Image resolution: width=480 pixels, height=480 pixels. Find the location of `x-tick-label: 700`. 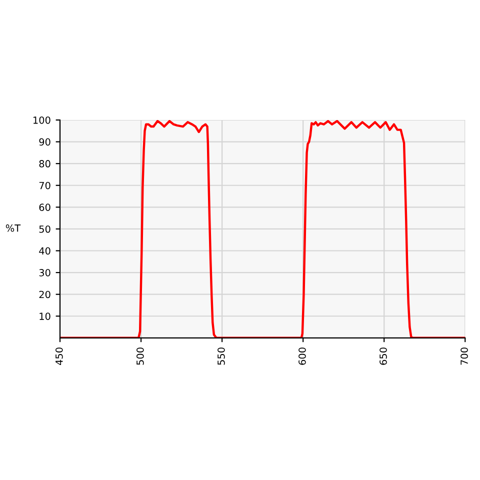

x-tick-label: 700 is located at coordinates (464, 356).